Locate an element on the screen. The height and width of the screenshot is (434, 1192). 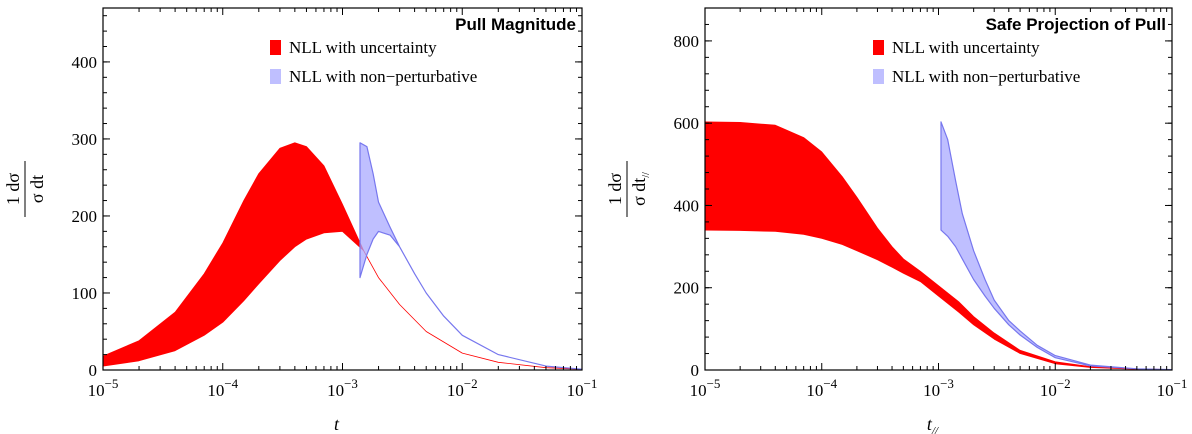
y-tick-label: 300 is located at coordinates (85, 139).